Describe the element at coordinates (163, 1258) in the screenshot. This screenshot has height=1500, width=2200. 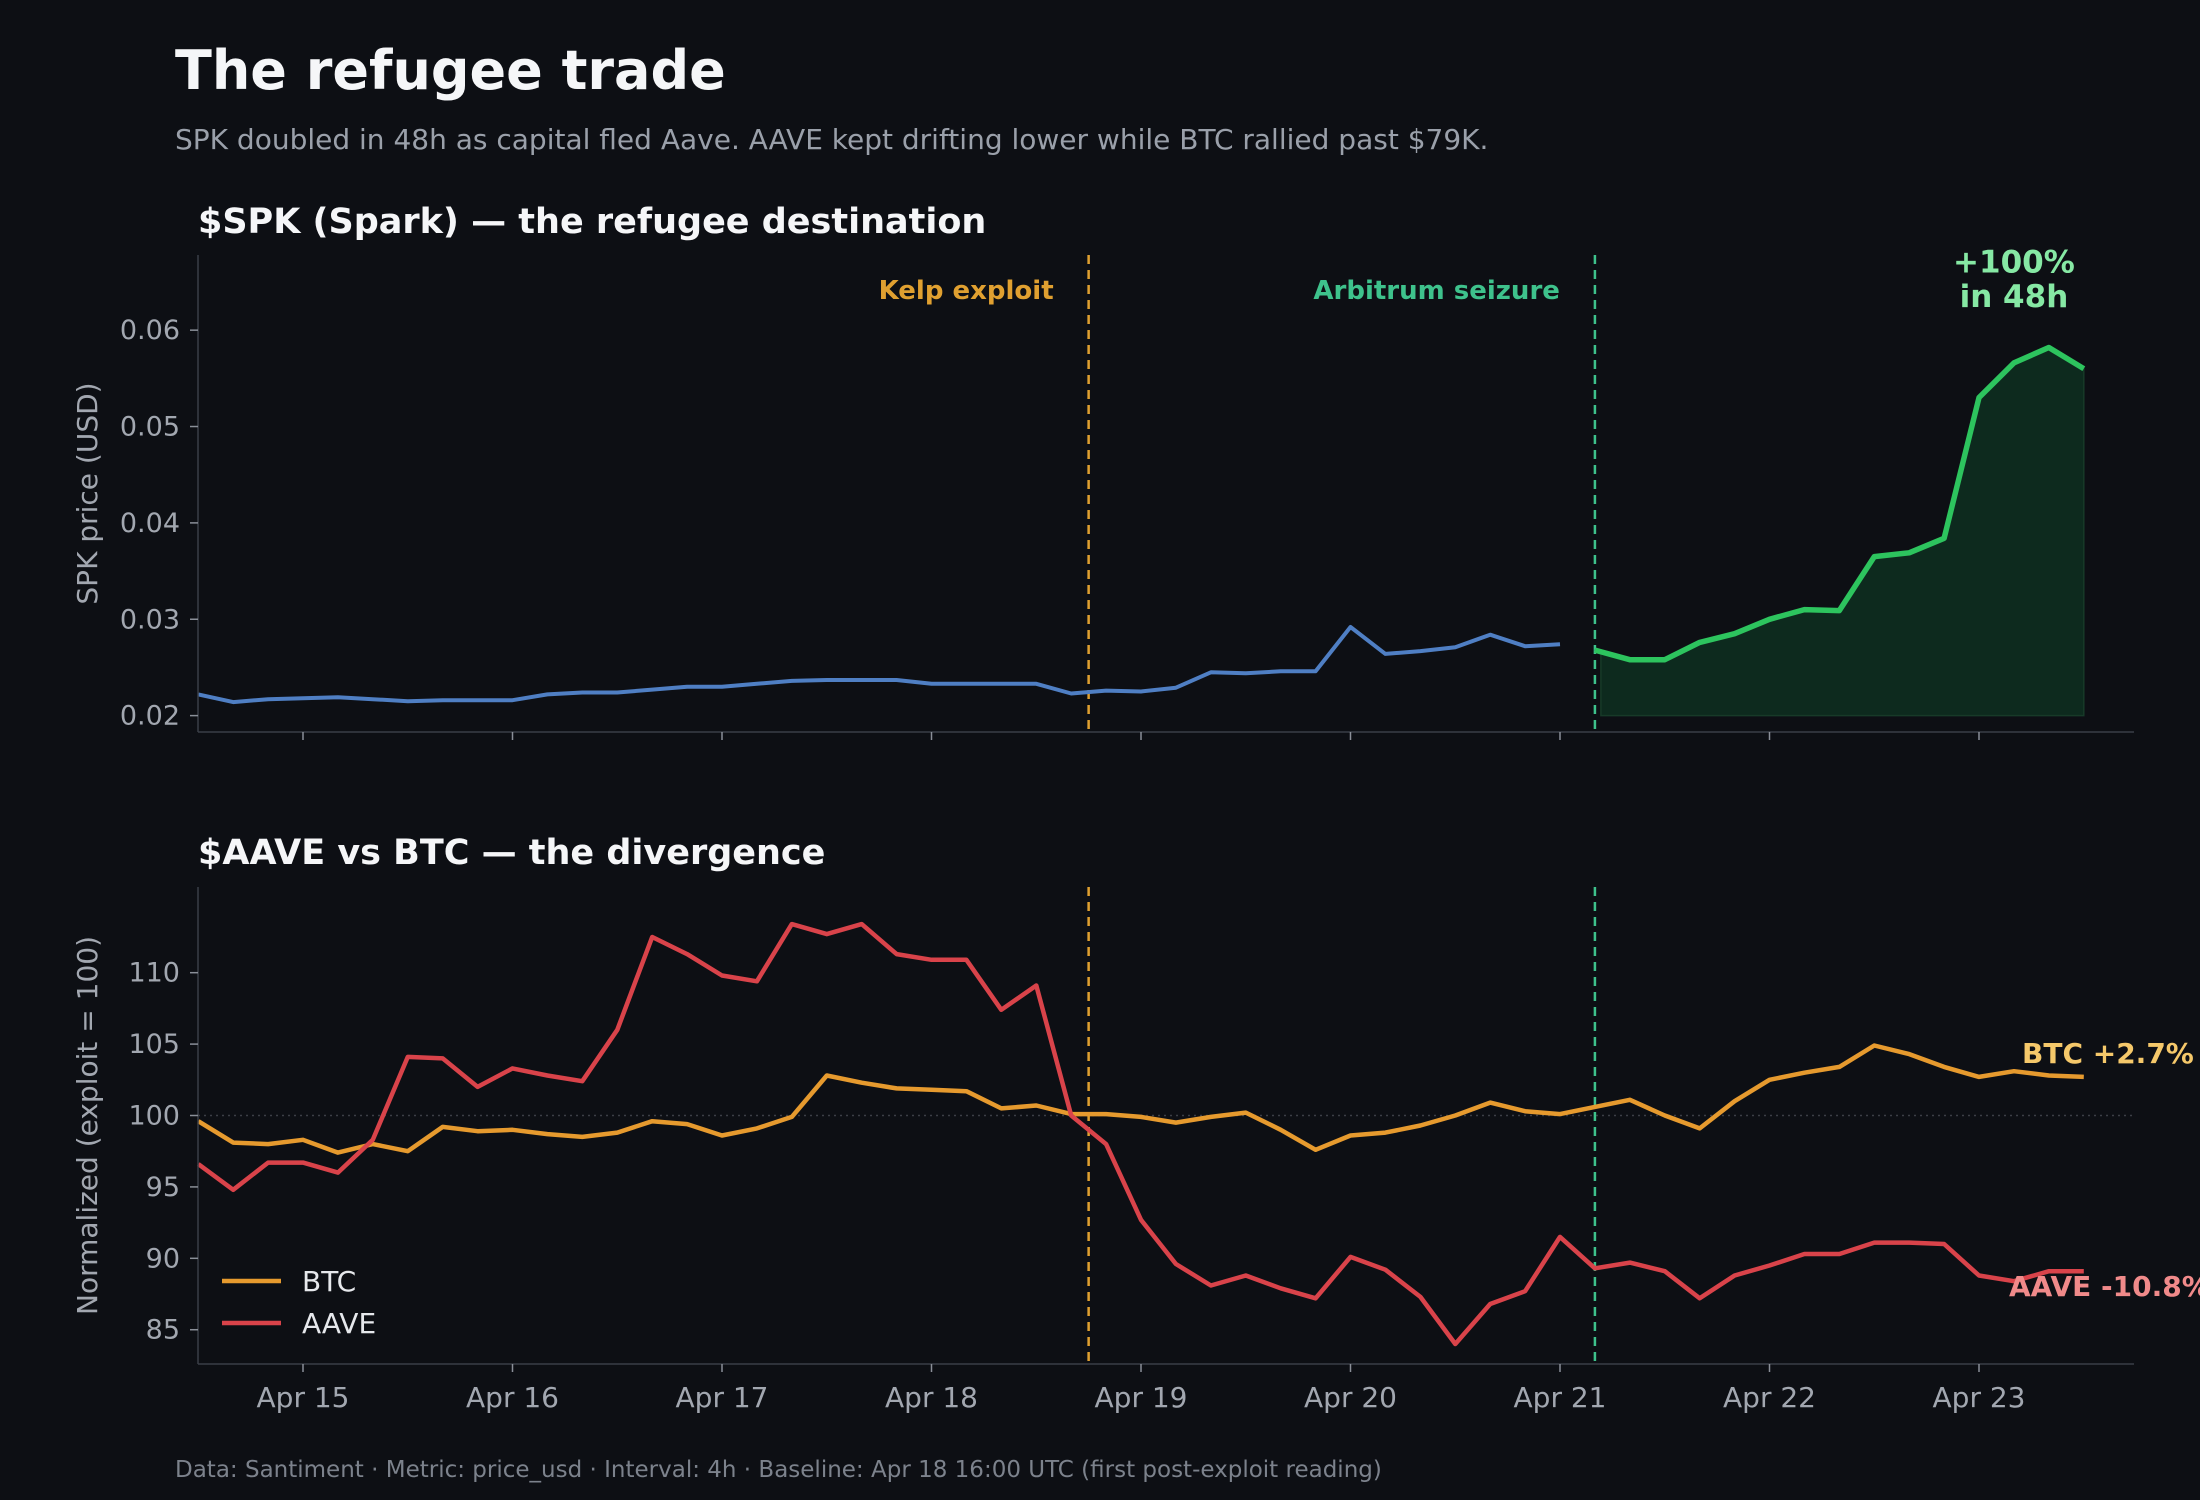
I see `aave-btc-y-tick-label: 90` at that location.